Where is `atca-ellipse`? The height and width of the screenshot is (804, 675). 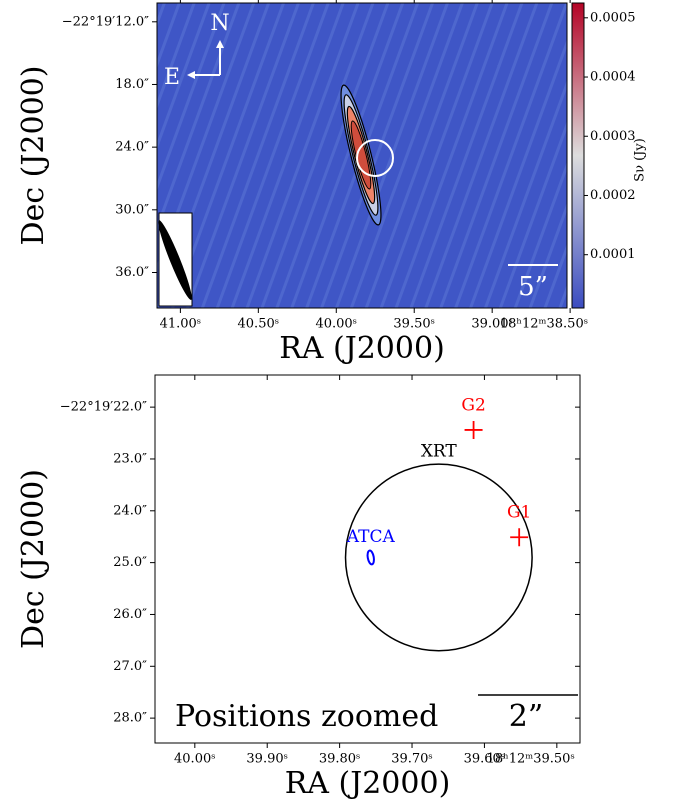 atca-ellipse is located at coordinates (370, 557).